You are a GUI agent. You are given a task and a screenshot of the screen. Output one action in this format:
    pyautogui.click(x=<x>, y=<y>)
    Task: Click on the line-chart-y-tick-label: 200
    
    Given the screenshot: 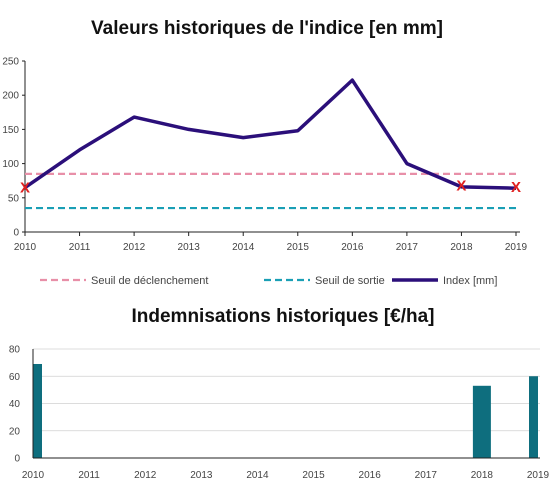 What is the action you would take?
    pyautogui.click(x=10, y=96)
    